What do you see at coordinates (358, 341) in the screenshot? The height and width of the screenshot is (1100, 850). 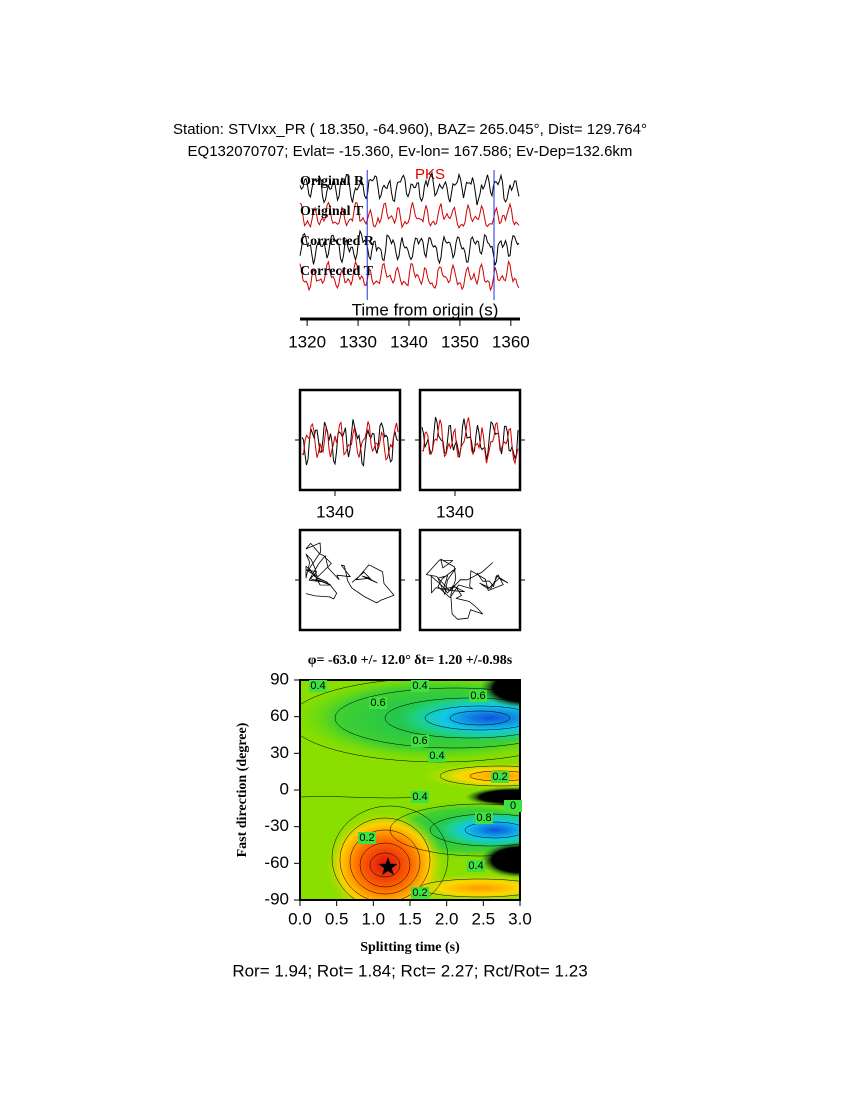 I see `x-tick-label: 1330` at bounding box center [358, 341].